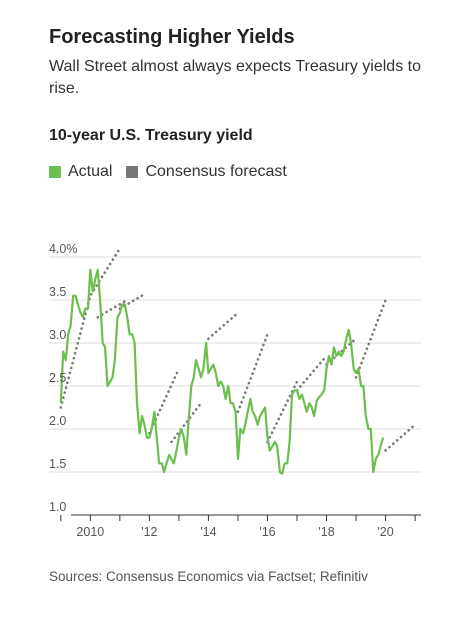  Describe the element at coordinates (57, 507) in the screenshot. I see `y-tick-label: 1.0` at that location.